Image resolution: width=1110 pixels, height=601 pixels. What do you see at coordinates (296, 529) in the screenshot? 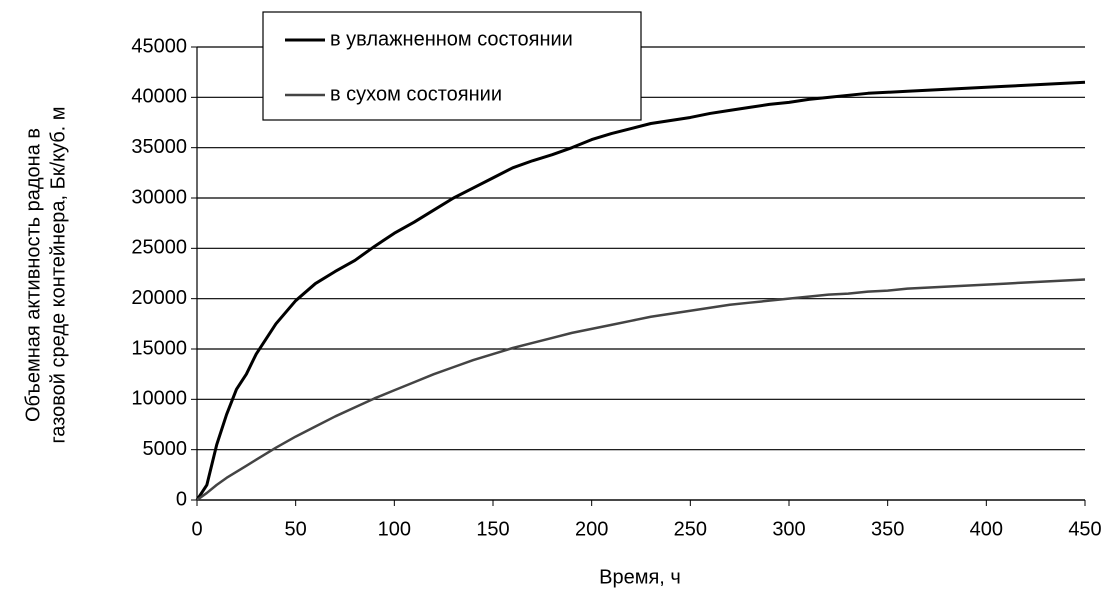
I see `x-tick-label: 50` at bounding box center [296, 529].